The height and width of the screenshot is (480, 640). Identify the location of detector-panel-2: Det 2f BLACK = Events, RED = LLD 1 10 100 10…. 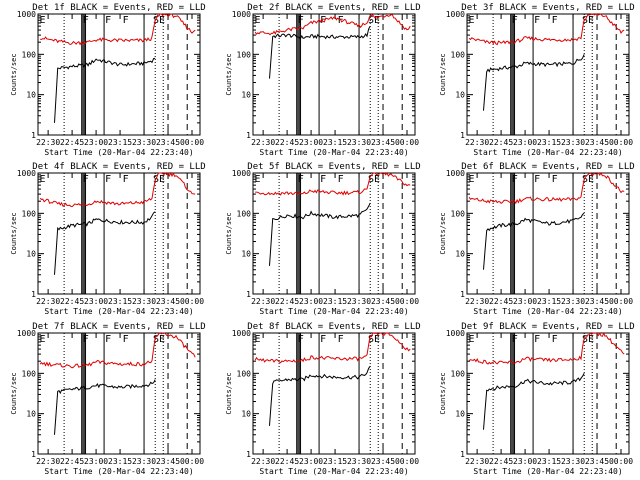
(323, 80).